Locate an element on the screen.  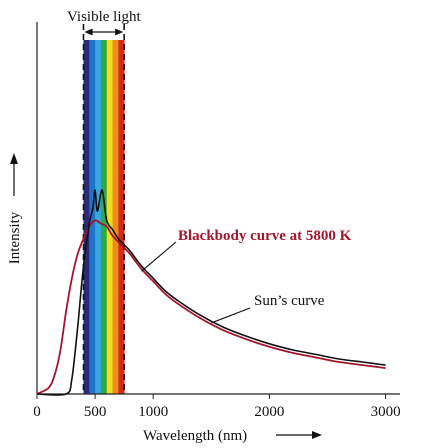
x-axis-label: Wavelength (nm) is located at coordinates (195, 436).